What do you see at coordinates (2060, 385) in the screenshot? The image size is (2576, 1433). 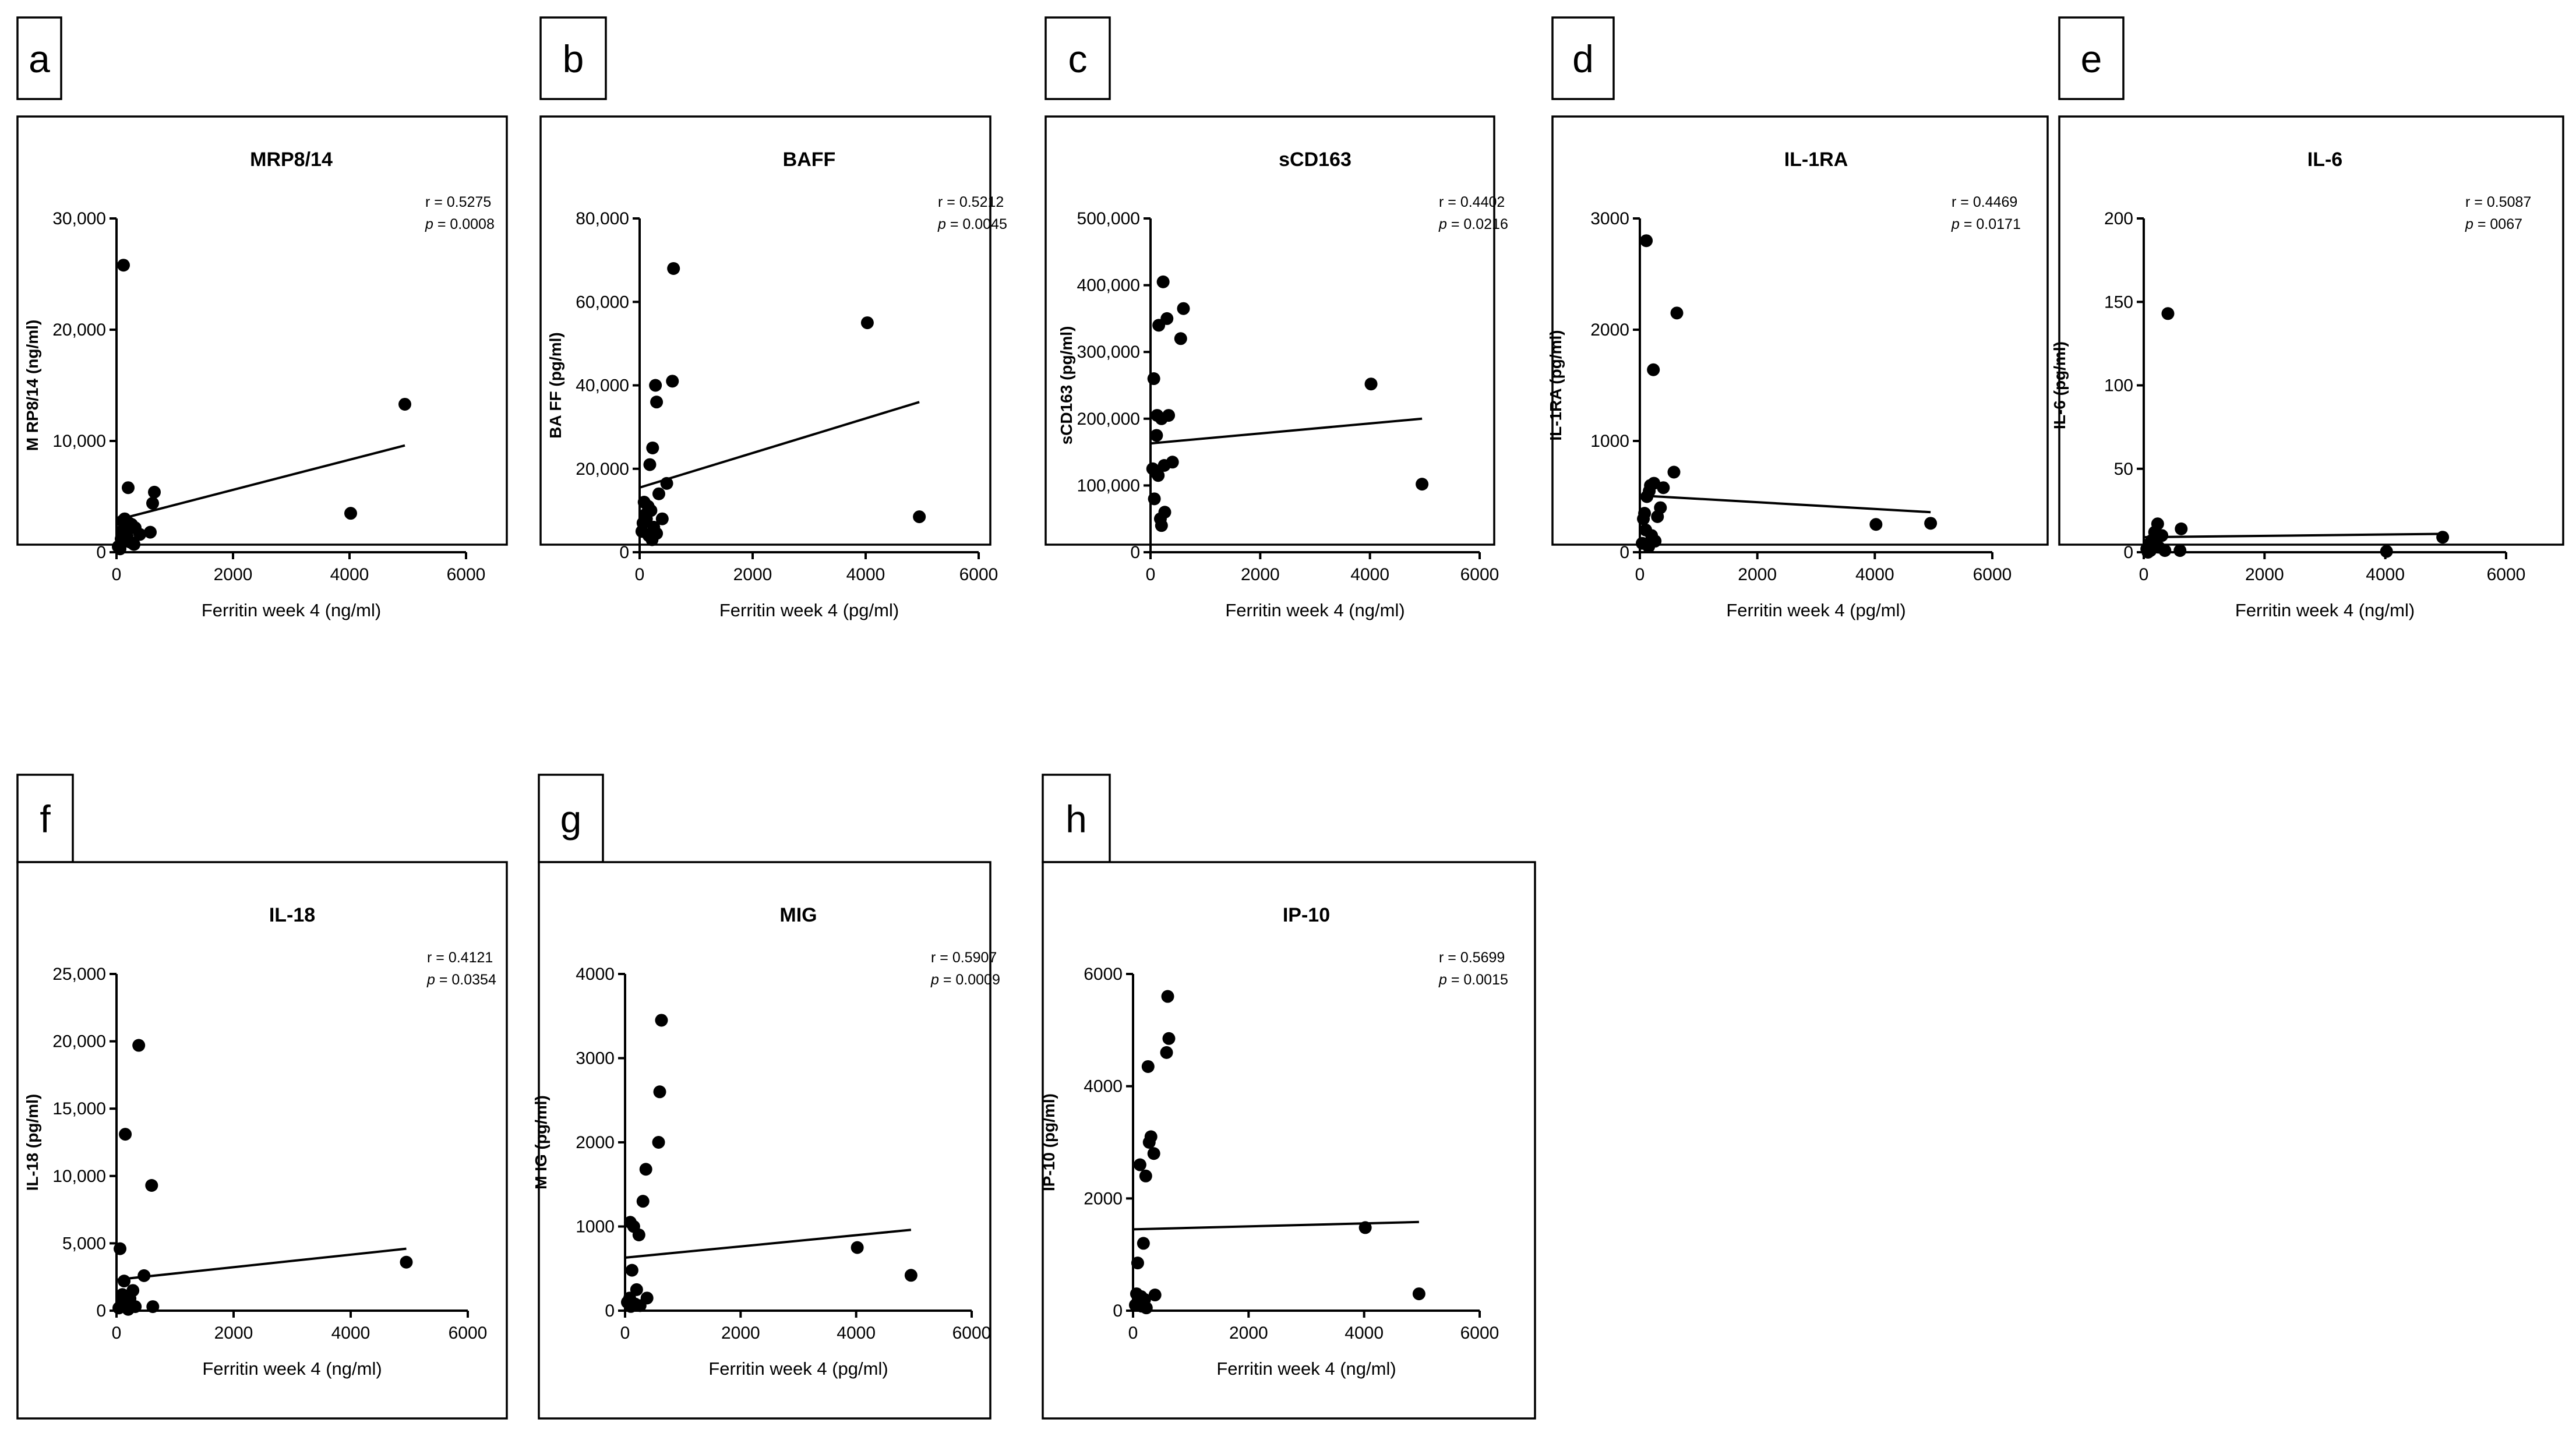 I see `y-axis-label: IL-6 (pg/ml)` at bounding box center [2060, 385].